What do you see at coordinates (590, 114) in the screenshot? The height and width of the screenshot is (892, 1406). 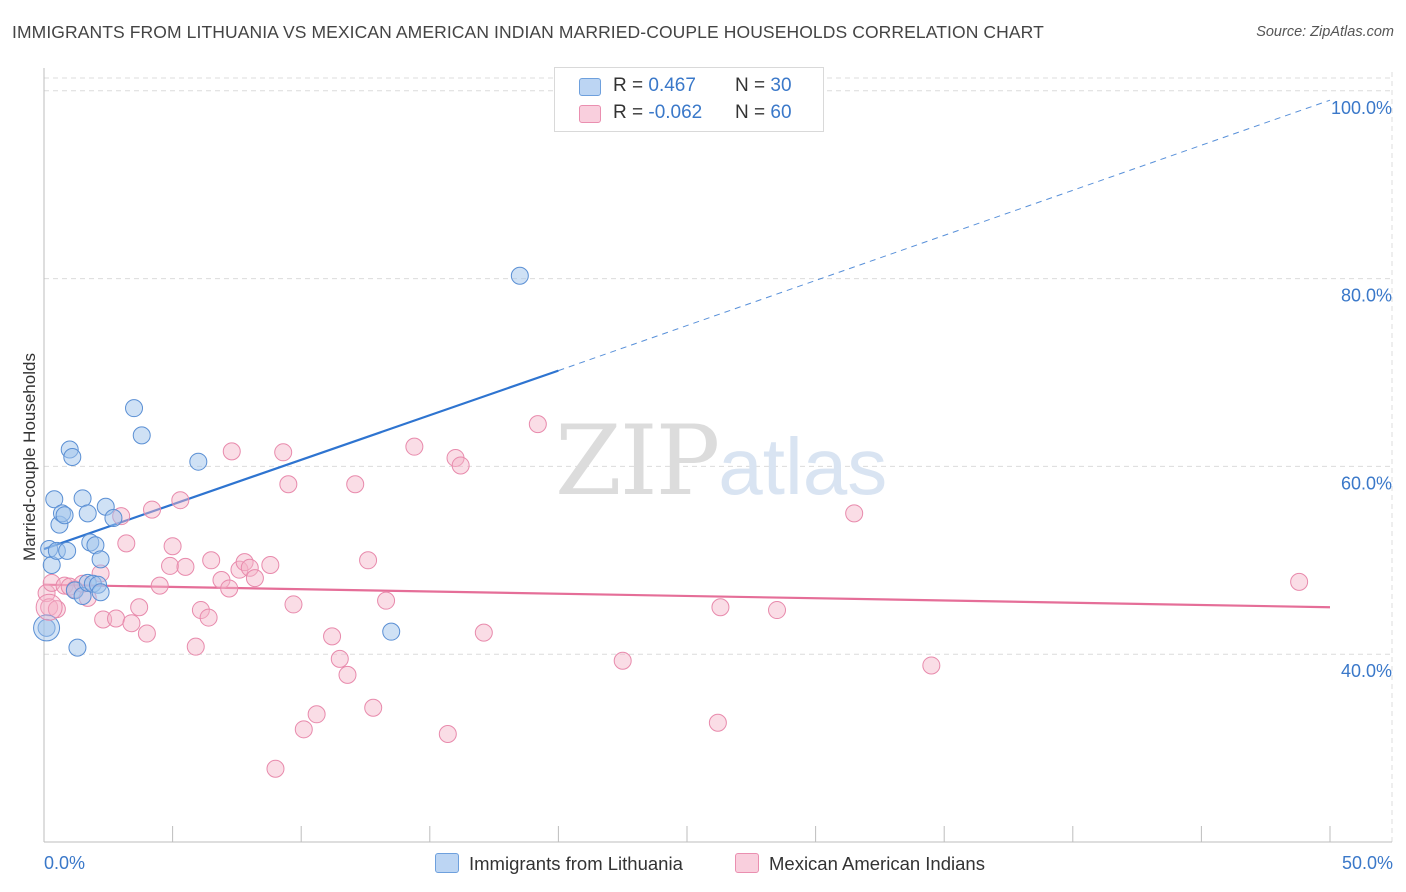 I see `legend-swatch-pink` at bounding box center [590, 114].